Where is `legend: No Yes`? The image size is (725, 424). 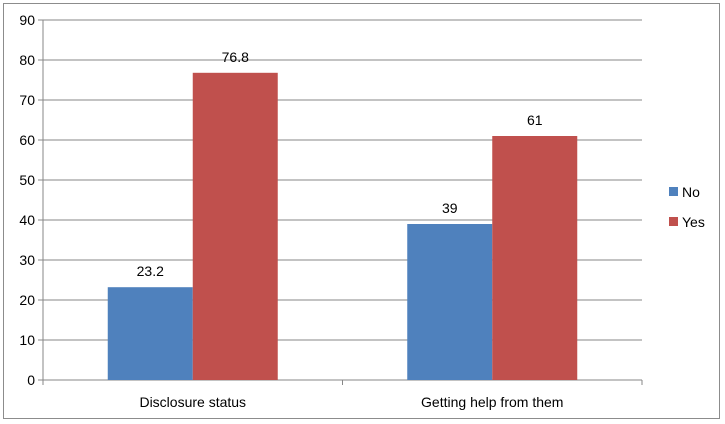
legend: No Yes is located at coordinates (687, 207).